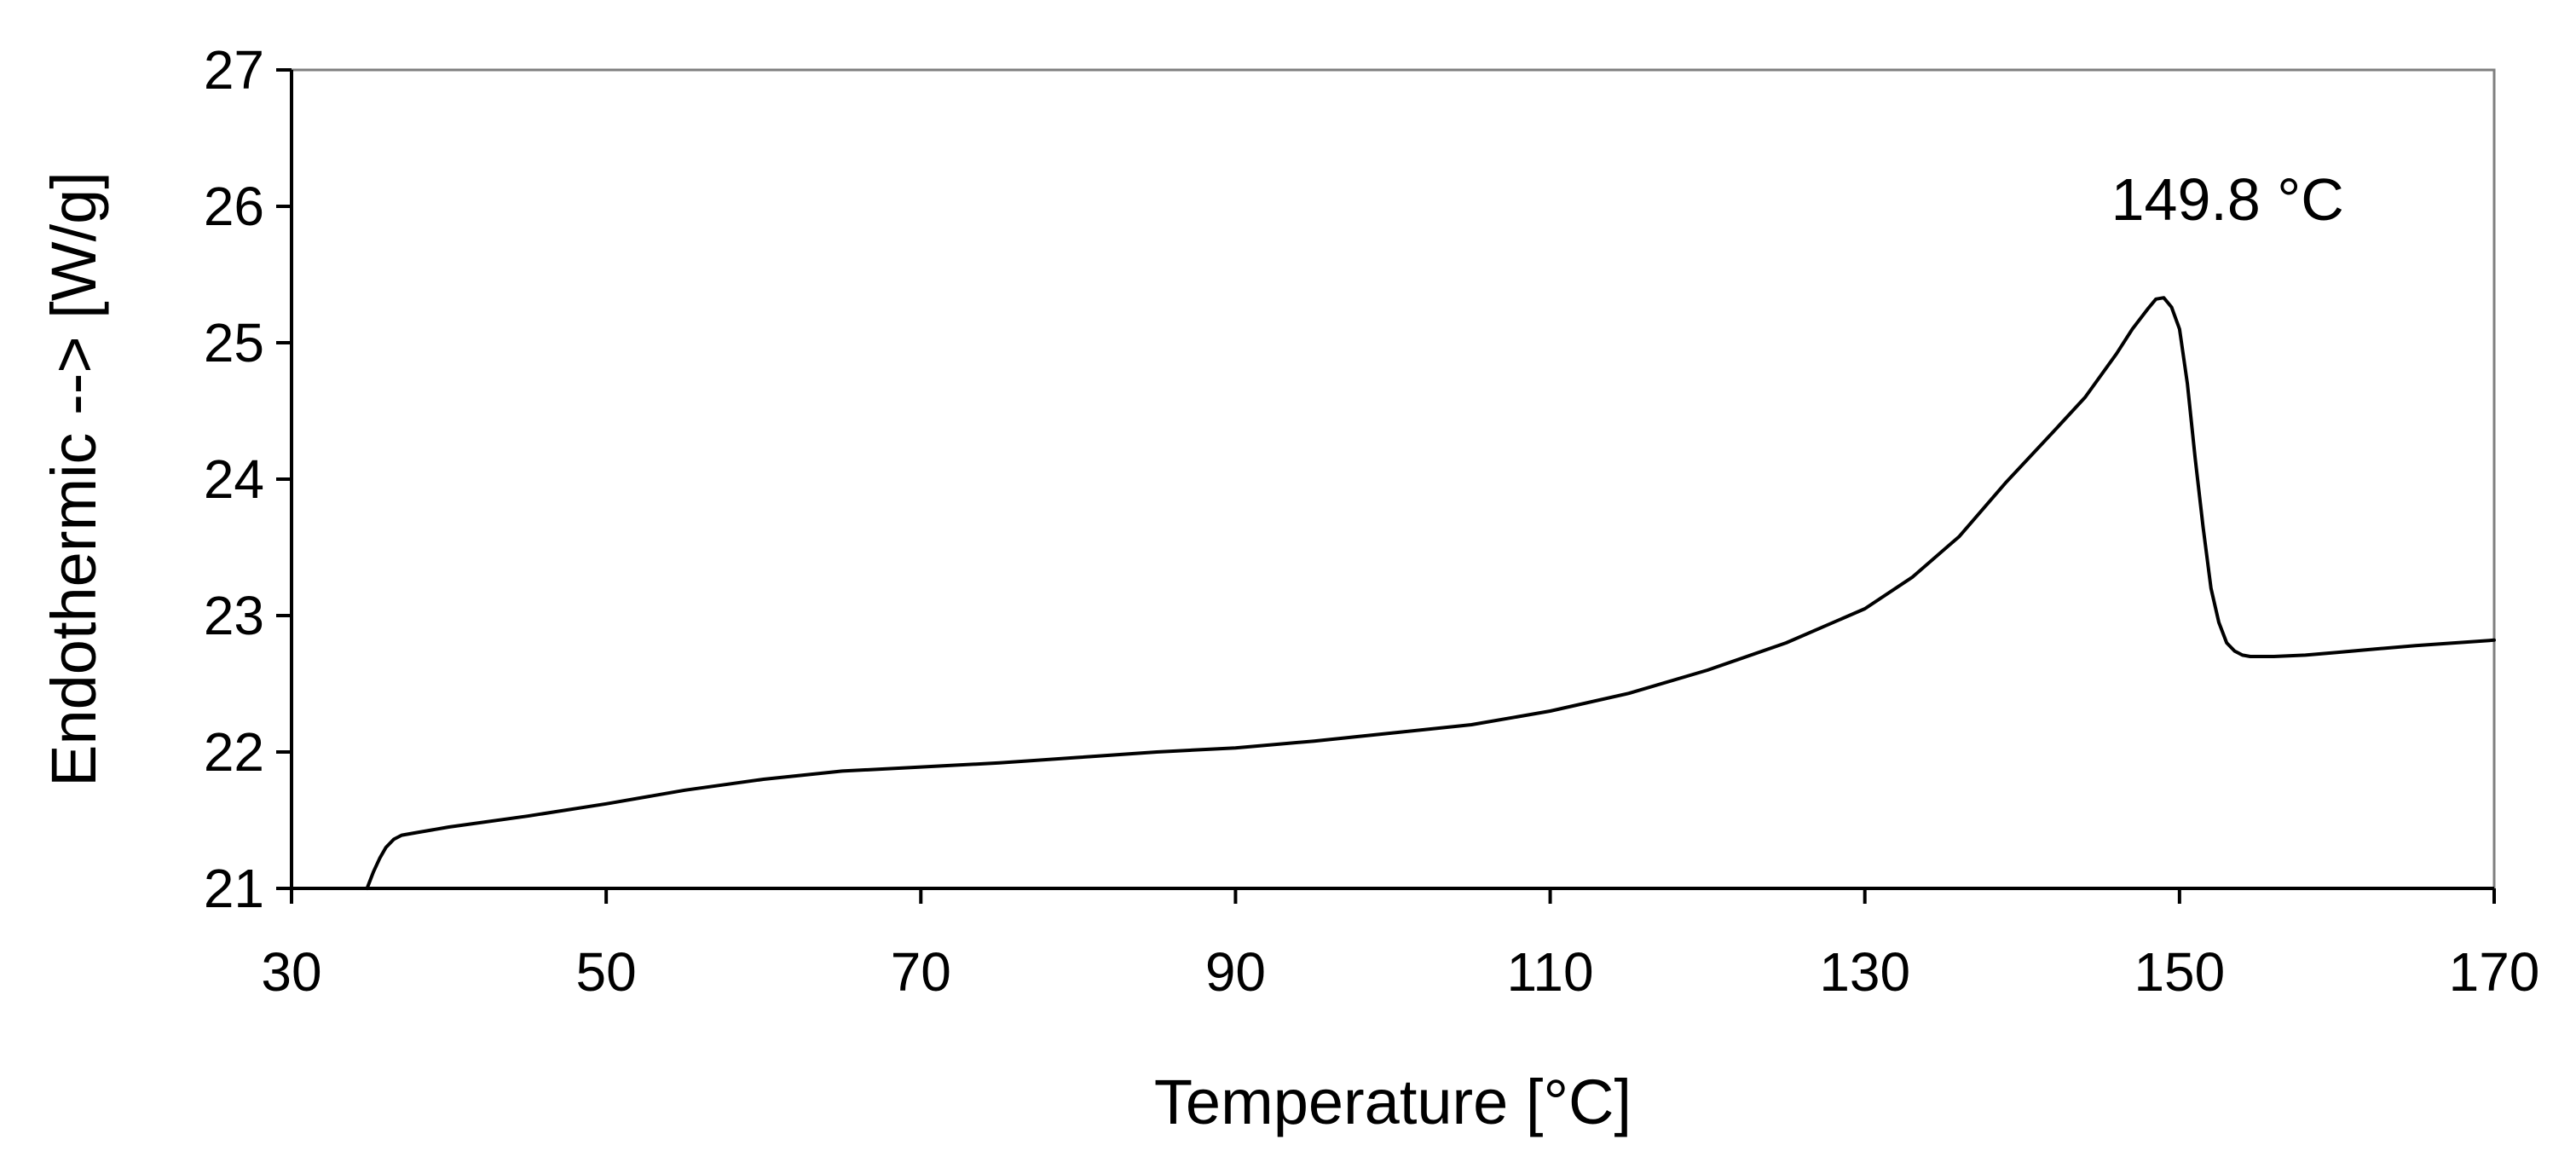  Describe the element at coordinates (1864, 972) in the screenshot. I see `x-tick-label: 130` at that location.